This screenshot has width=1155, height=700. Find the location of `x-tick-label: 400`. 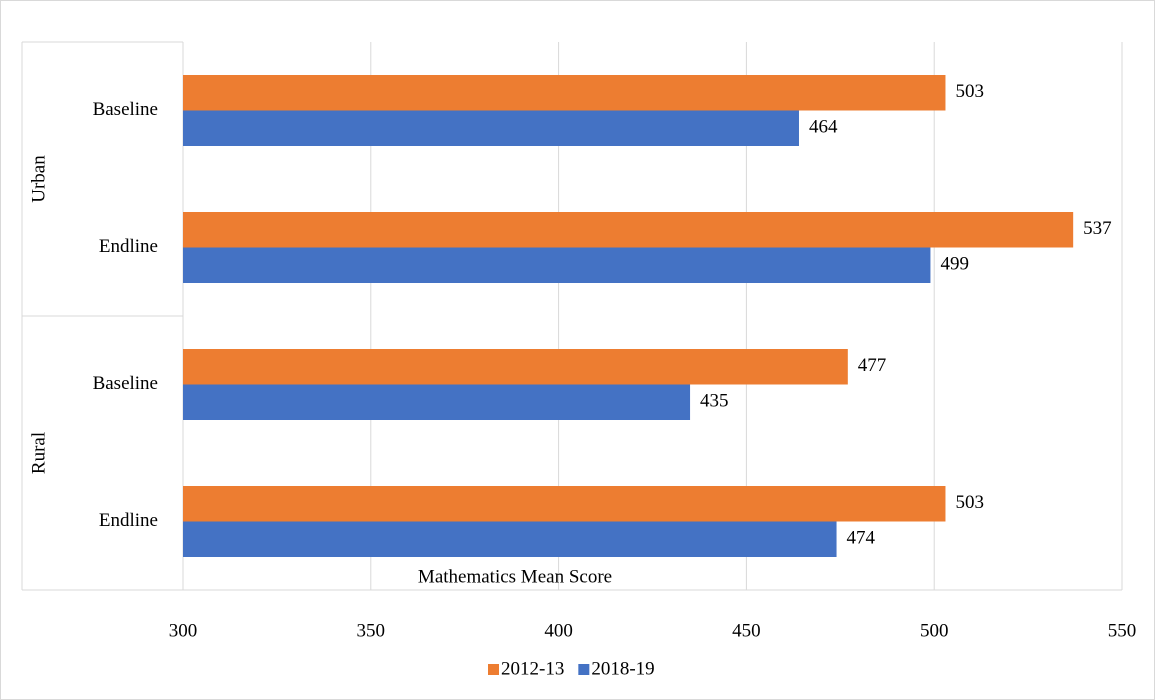

x-tick-label: 400 is located at coordinates (558, 630).